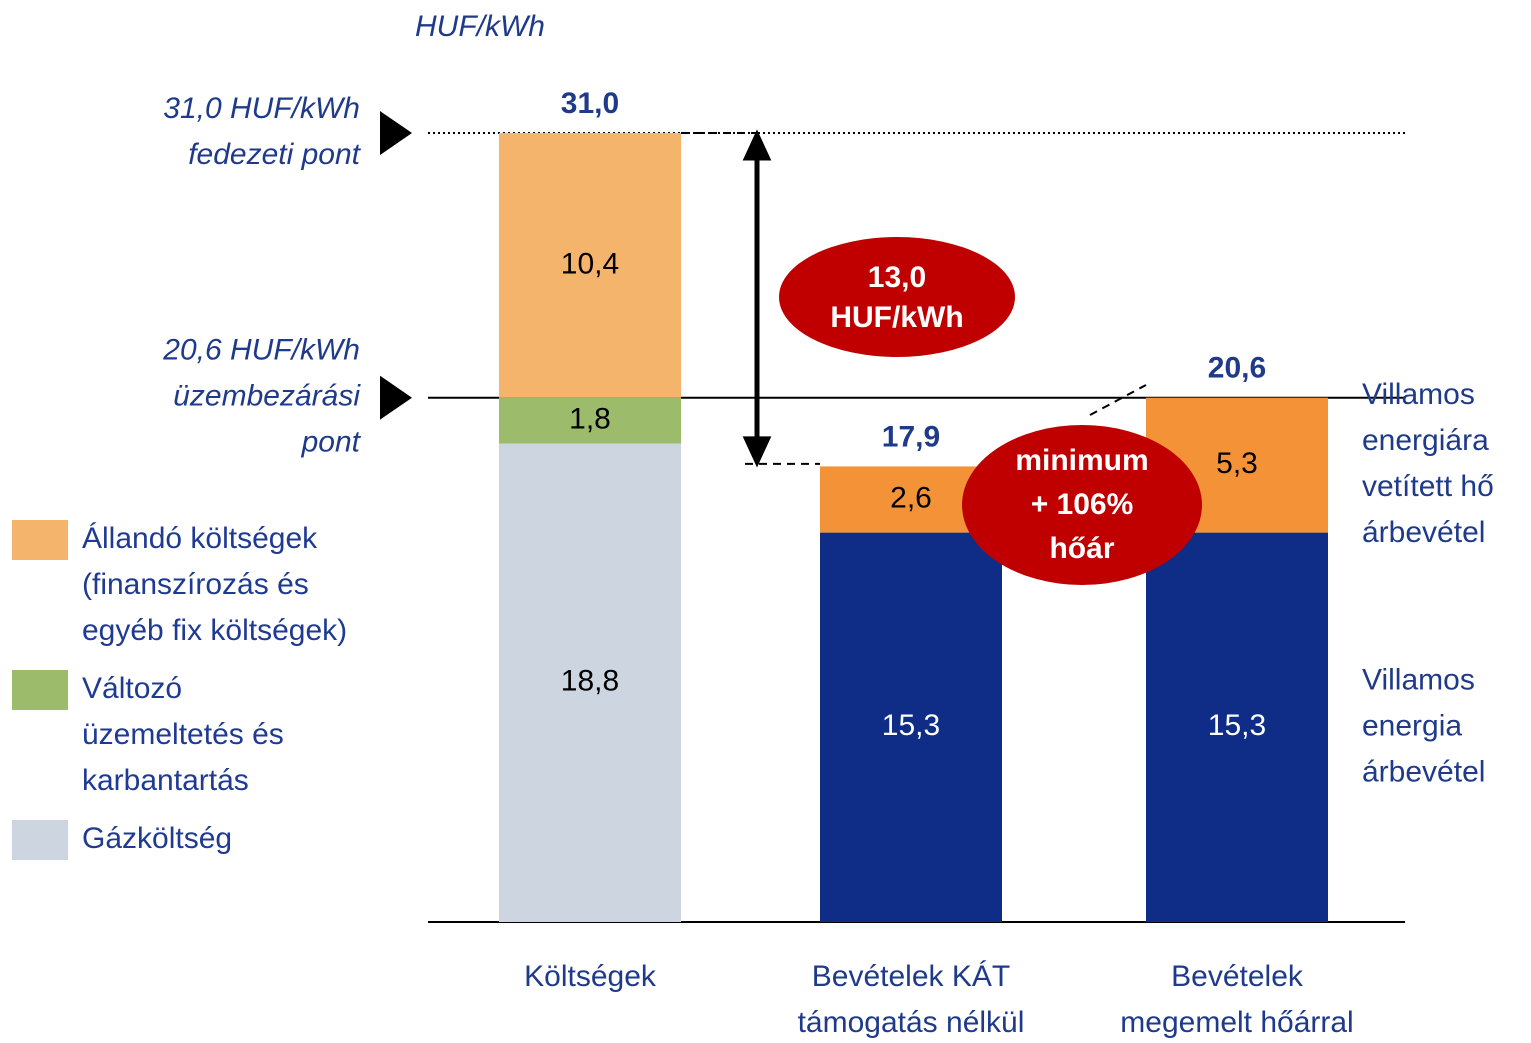 Image resolution: width=1531 pixels, height=1043 pixels. I want to click on annotation-label: minimum + 106% hőár, so click(1081, 504).